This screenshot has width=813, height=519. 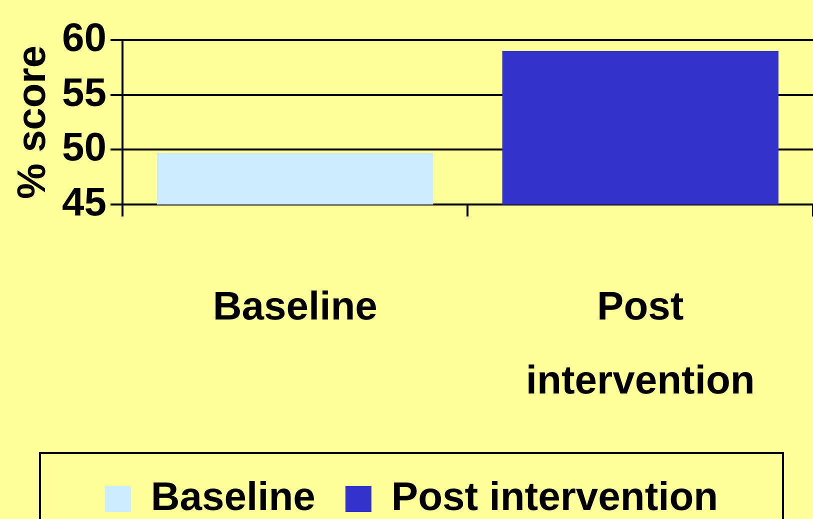 What do you see at coordinates (233, 497) in the screenshot?
I see `legend-label: Baseline` at bounding box center [233, 497].